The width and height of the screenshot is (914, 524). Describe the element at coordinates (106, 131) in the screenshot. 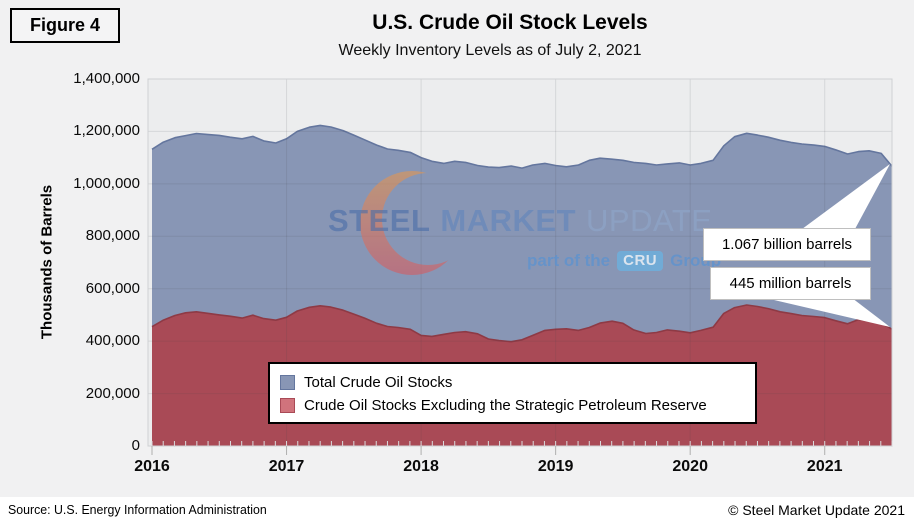

I see `y-tick-label: 1,200,000` at that location.